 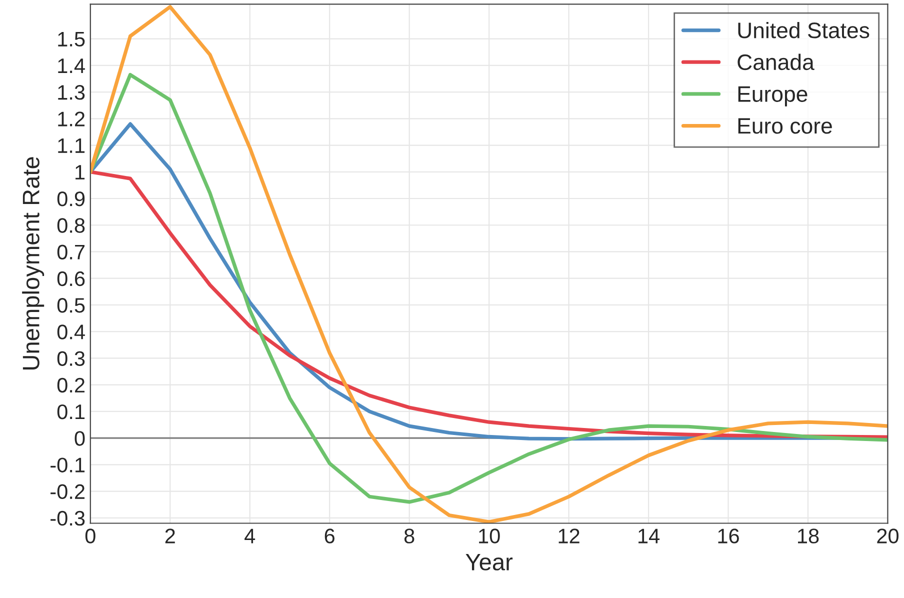 What do you see at coordinates (728, 536) in the screenshot?
I see `x-tick-label: 16` at bounding box center [728, 536].